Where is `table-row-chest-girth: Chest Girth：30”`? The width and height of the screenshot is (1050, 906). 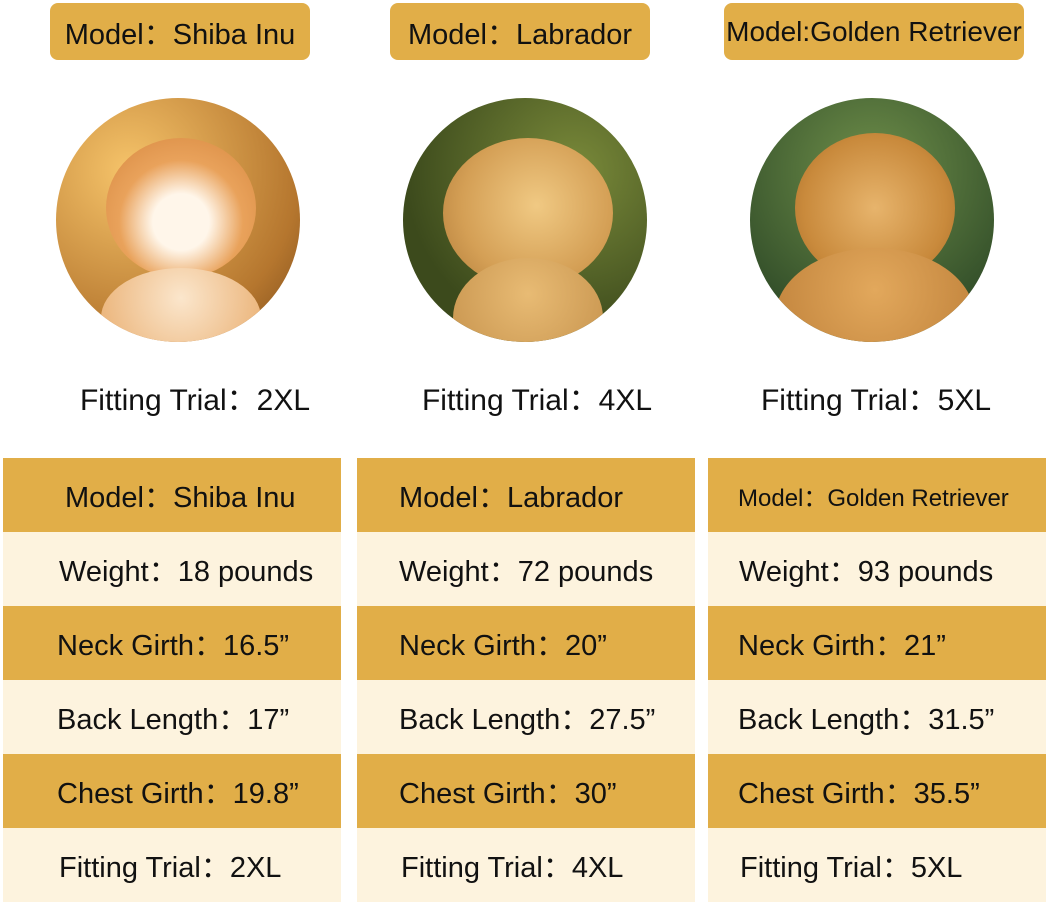
table-row-chest-girth: Chest Girth：30” is located at coordinates (526, 791).